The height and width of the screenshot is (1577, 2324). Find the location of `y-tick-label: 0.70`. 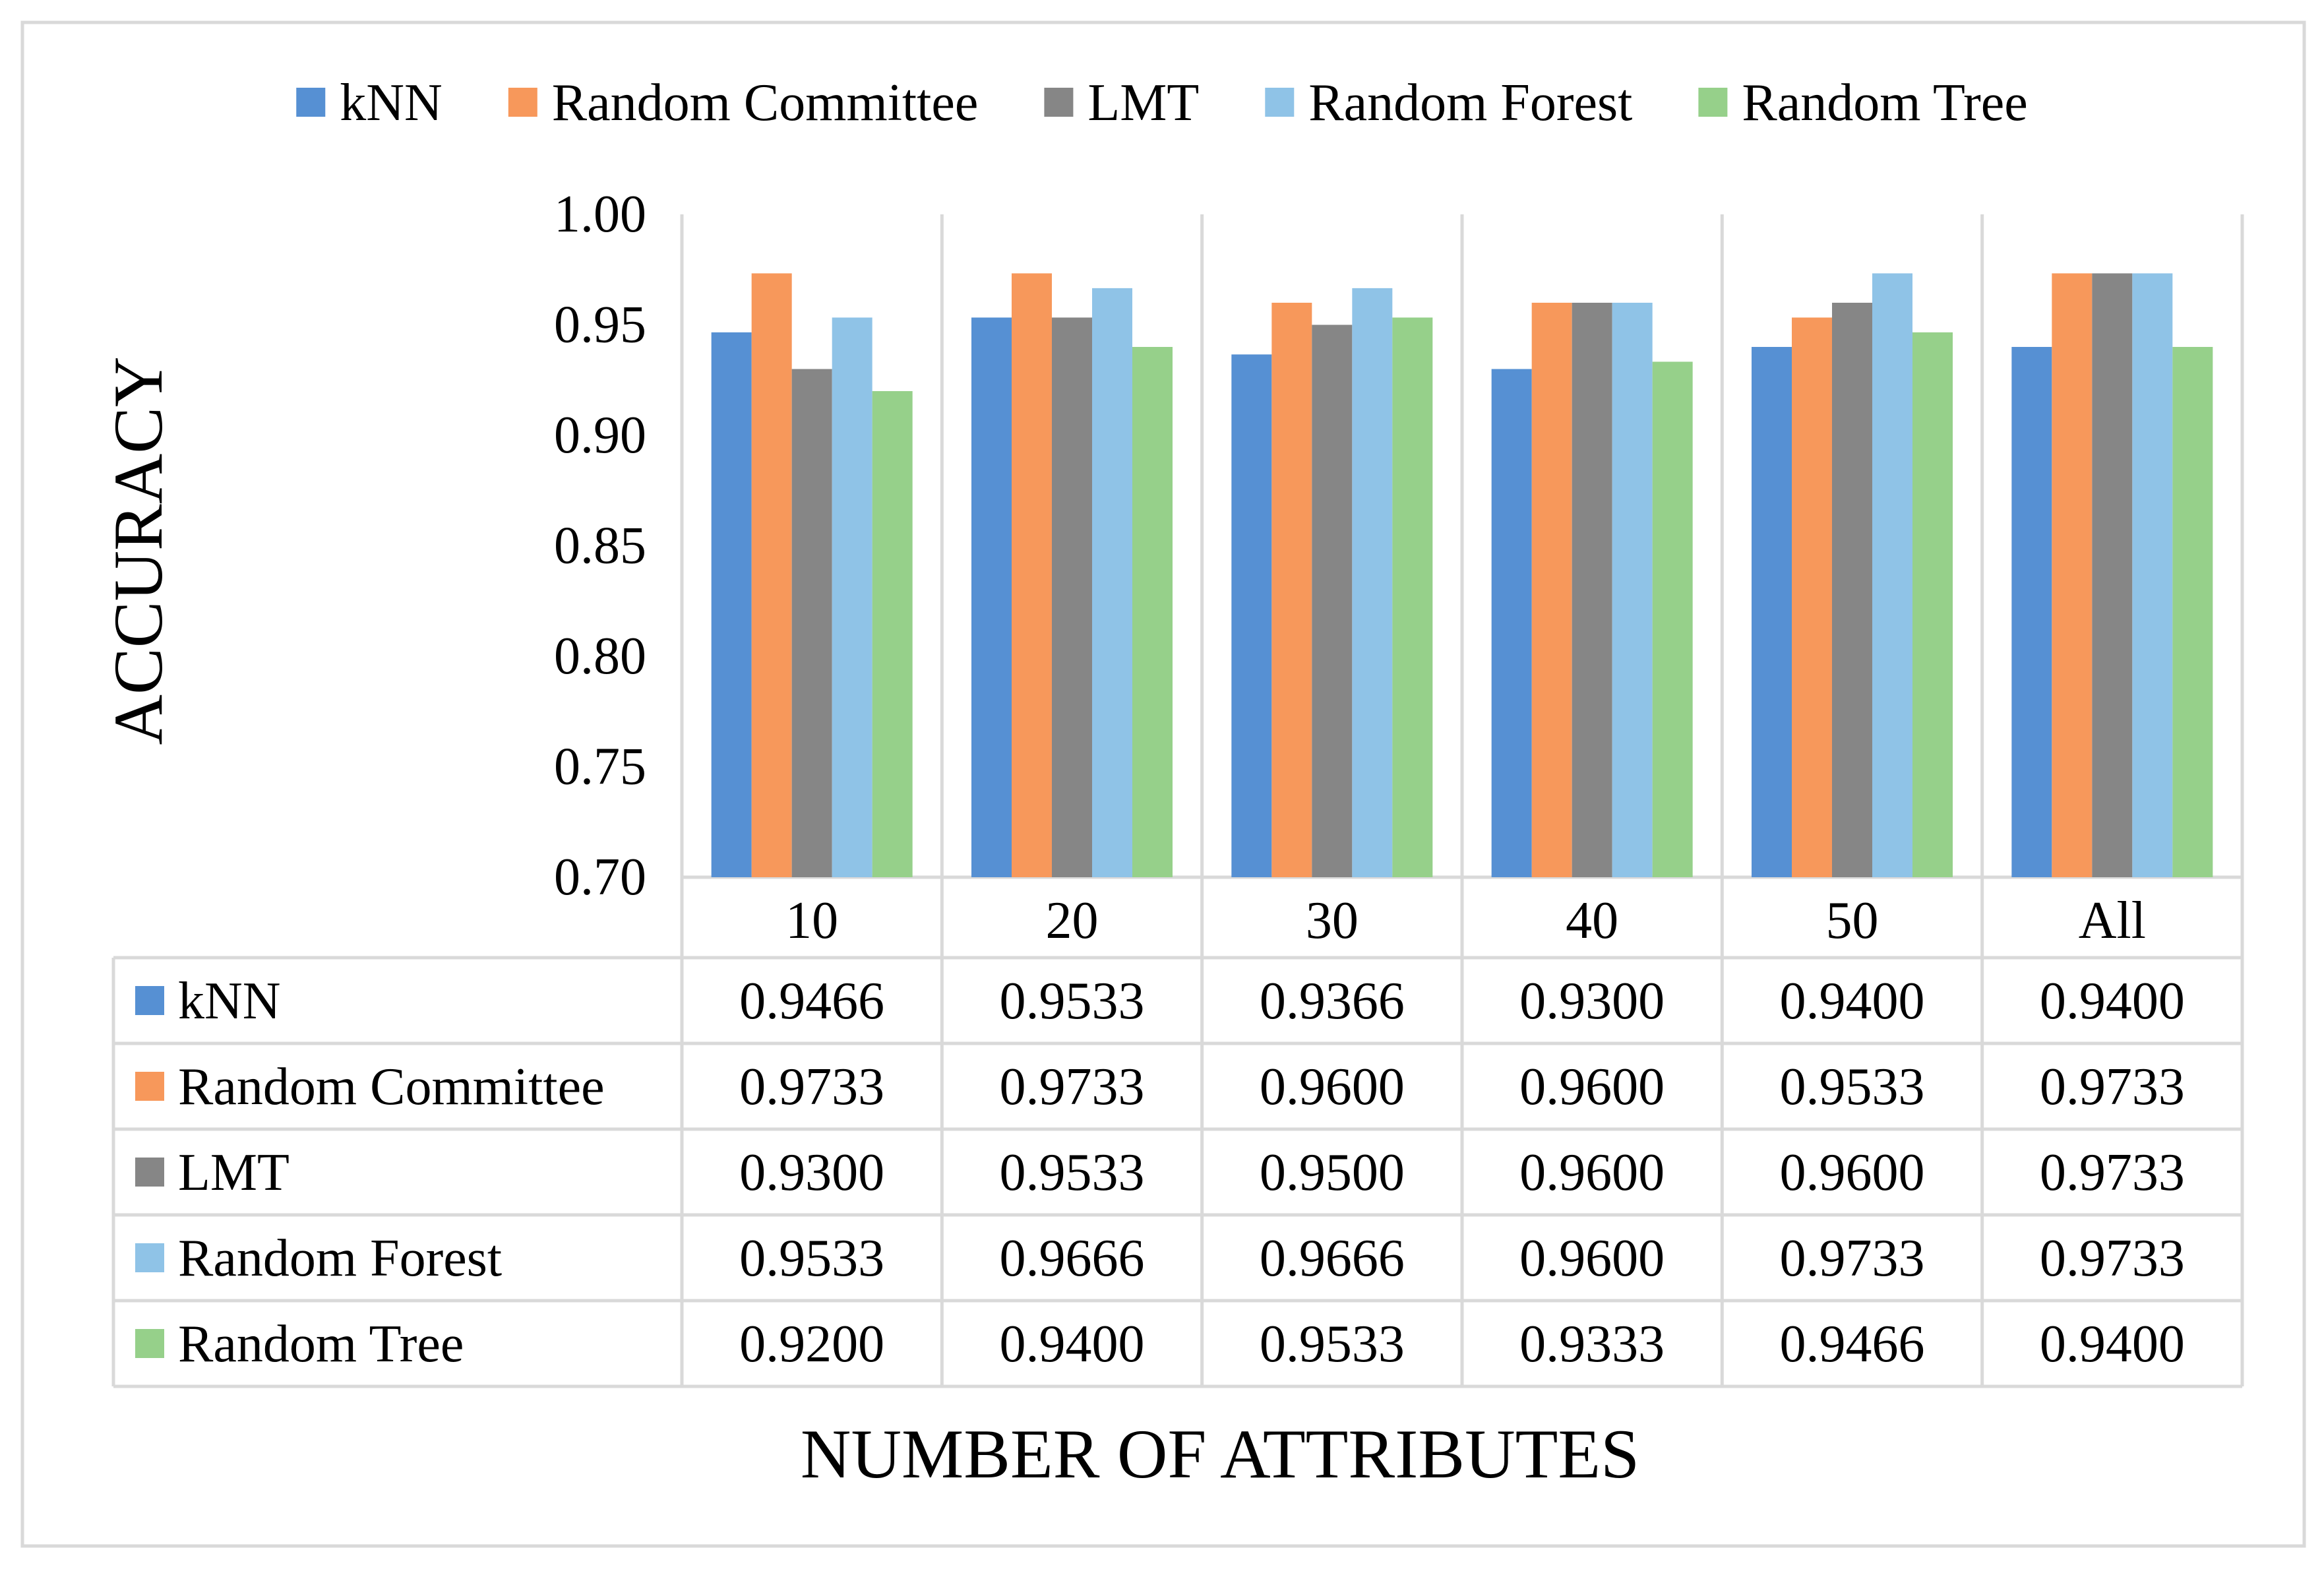

y-tick-label: 0.70 is located at coordinates (600, 877).